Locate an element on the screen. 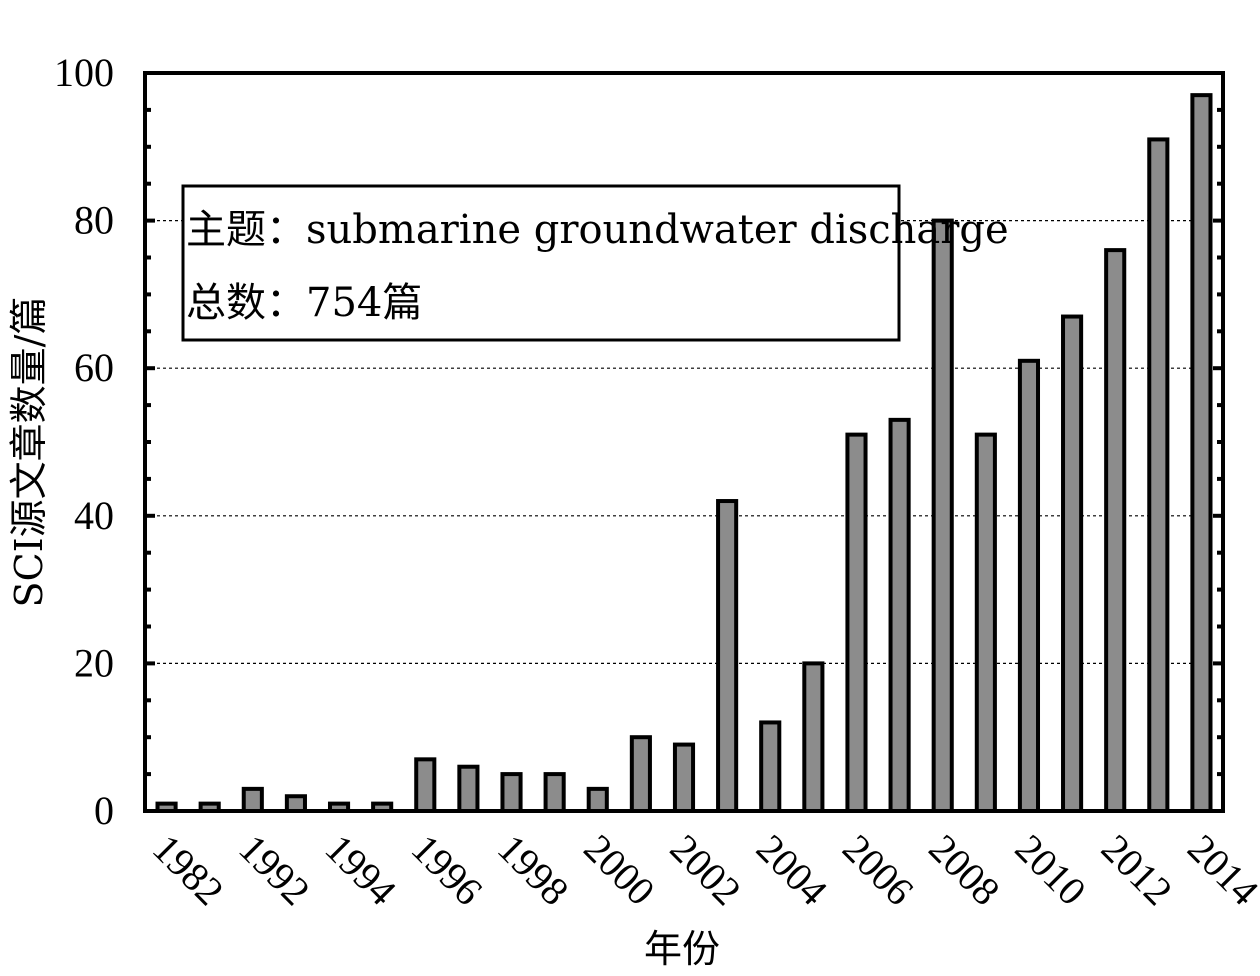 The height and width of the screenshot is (976, 1260). x-tick-label: 1992 is located at coordinates (274, 870).